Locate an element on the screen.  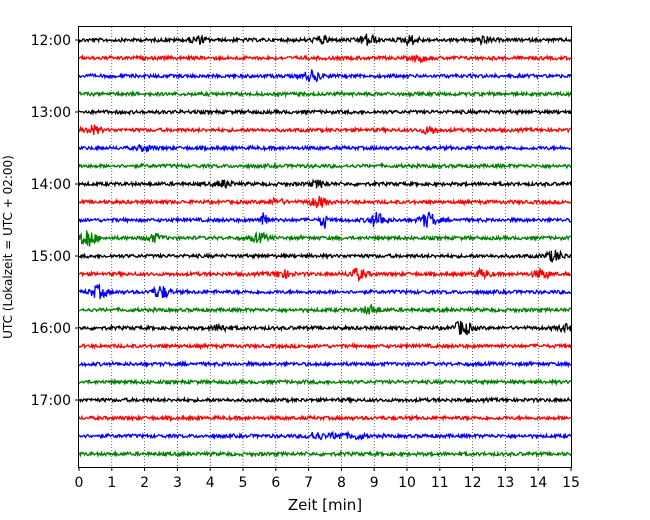
x-tick-label: 11 is located at coordinates (440, 483).